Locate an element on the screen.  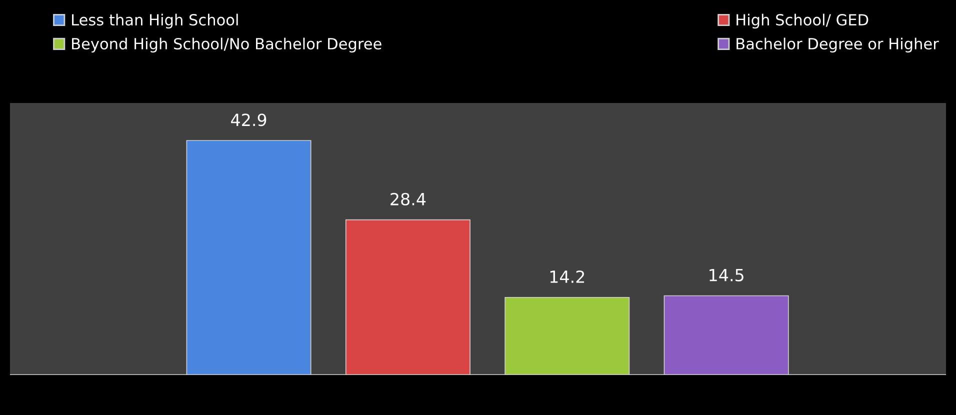
legend-label: Less than High School is located at coordinates (155, 21).